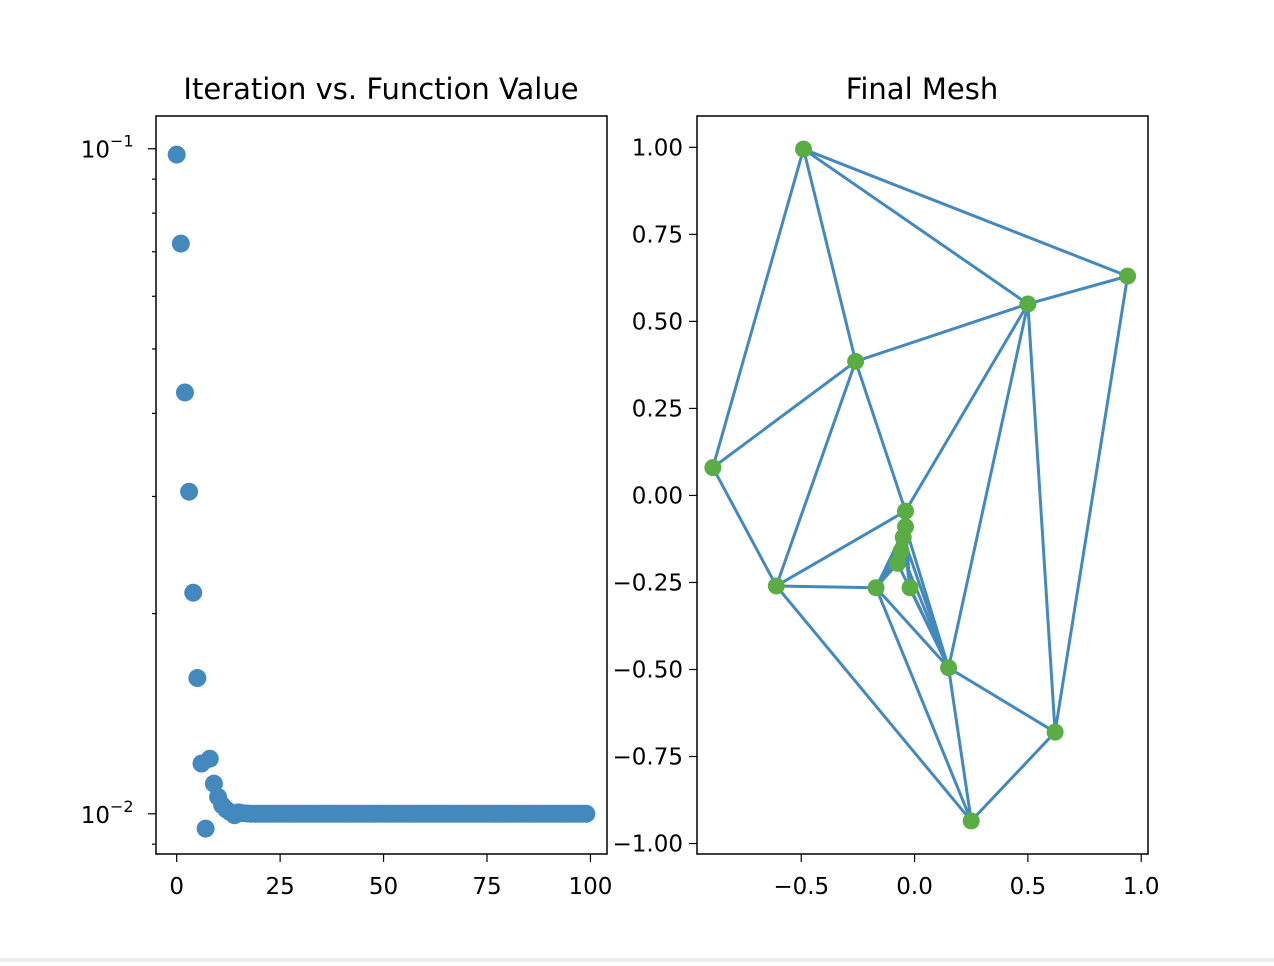 The image size is (1274, 966). Describe the element at coordinates (648, 845) in the screenshot. I see `mesh-y-tick-label: −1.00` at that location.